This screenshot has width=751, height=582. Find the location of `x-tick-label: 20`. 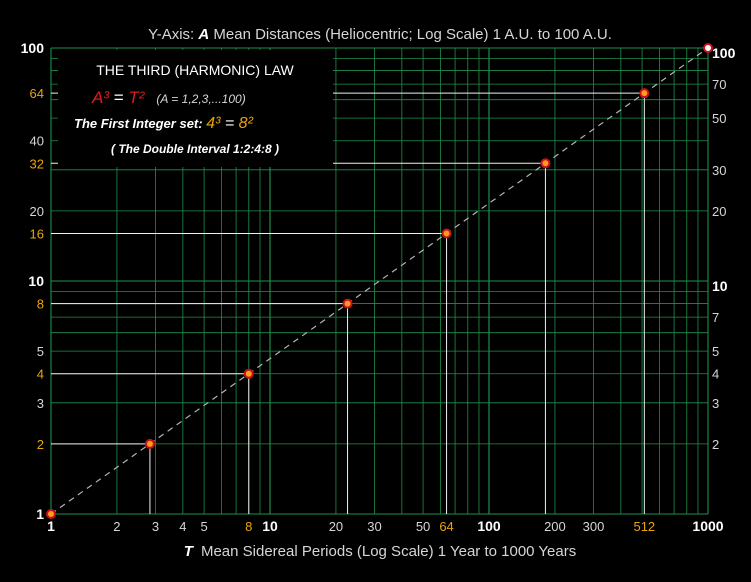

x-tick-label: 20 is located at coordinates (336, 526).